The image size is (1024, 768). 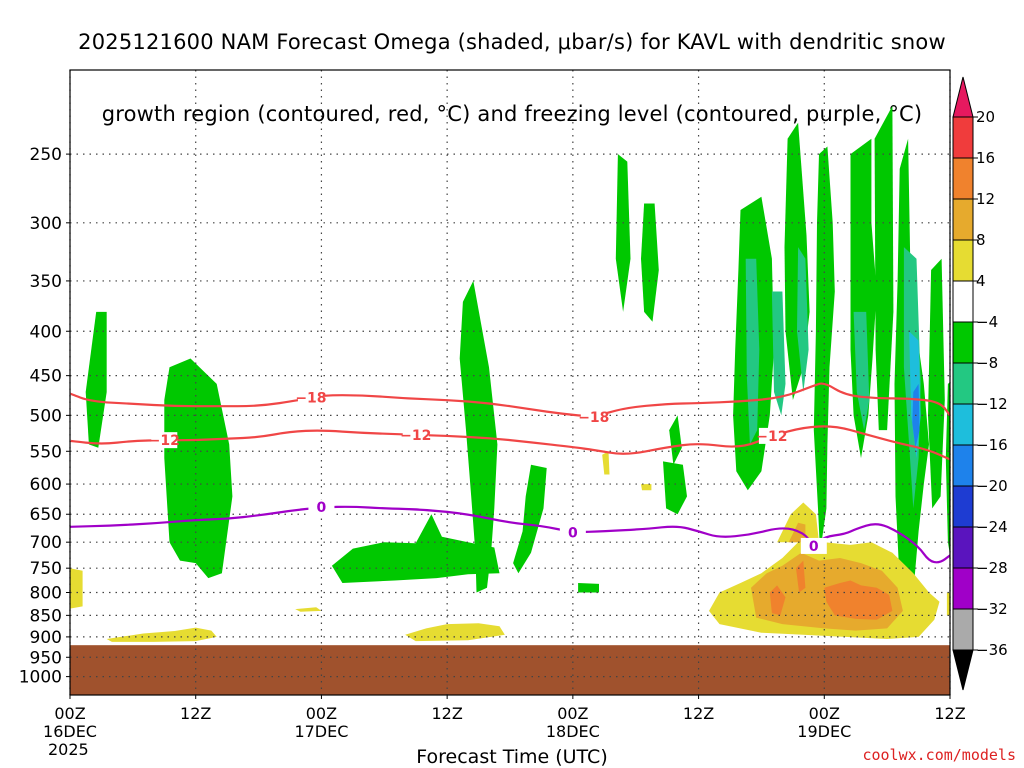 I want to click on colorbar-label-8: −16, so click(x=992, y=445).